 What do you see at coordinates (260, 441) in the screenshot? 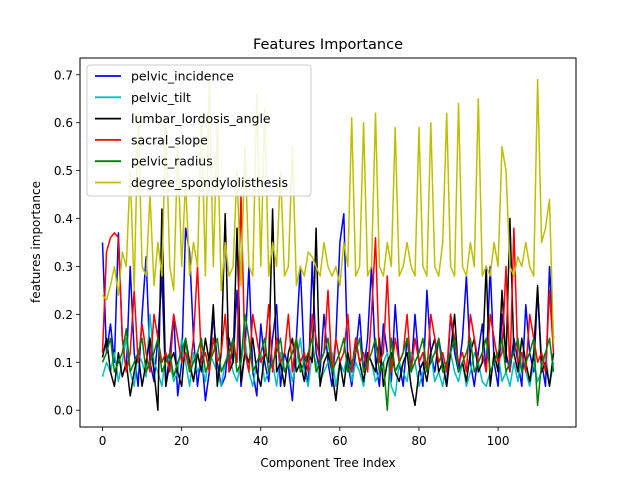
I see `x-tick-label: 40` at bounding box center [260, 441].